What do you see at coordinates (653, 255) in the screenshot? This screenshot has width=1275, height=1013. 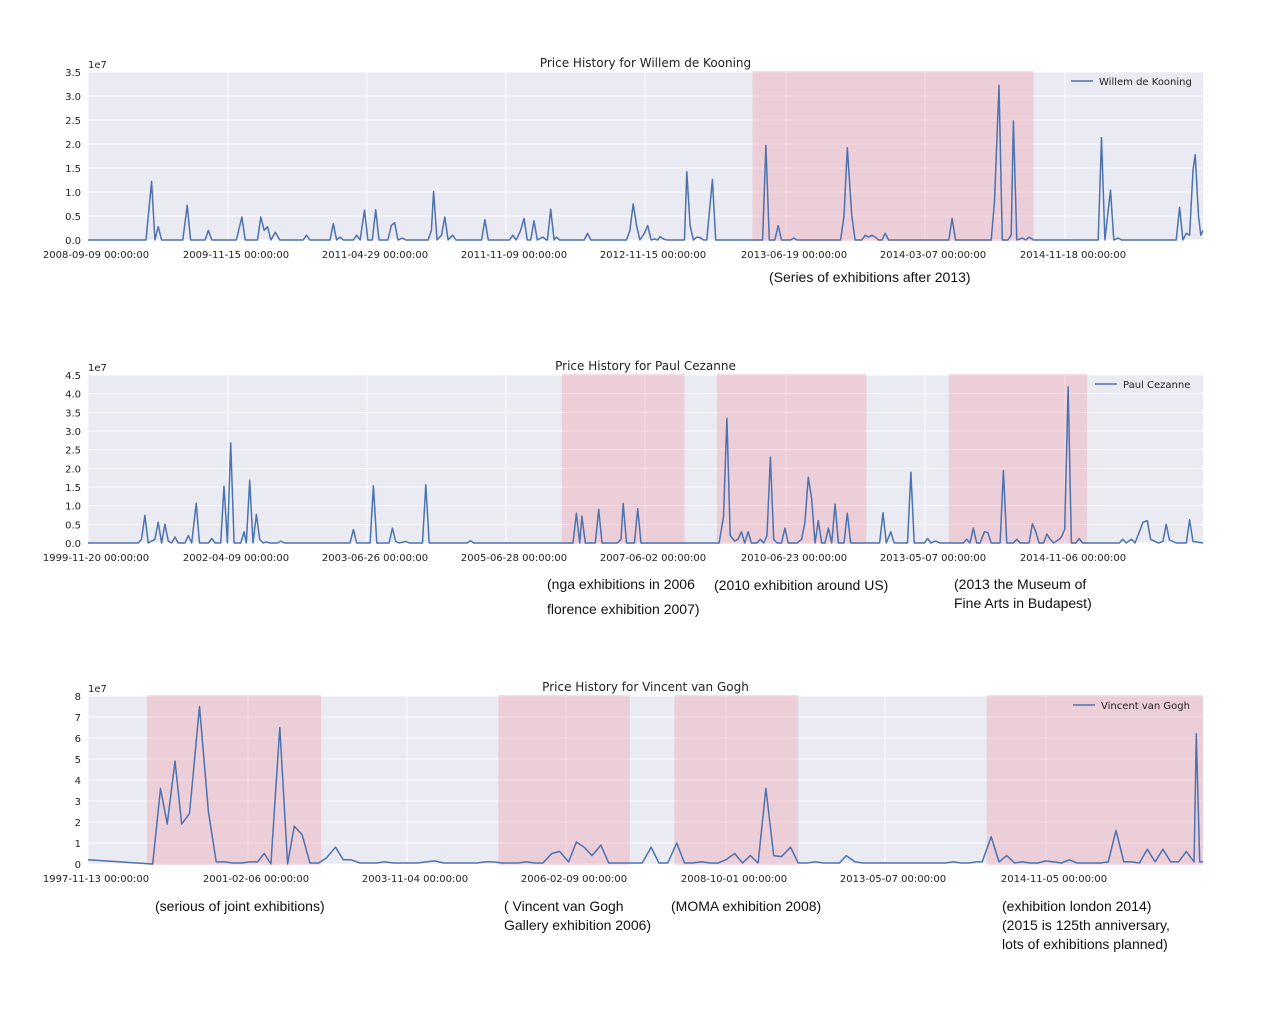 I see `x-tick-label: 2012-11-15 00:00:00` at bounding box center [653, 255].